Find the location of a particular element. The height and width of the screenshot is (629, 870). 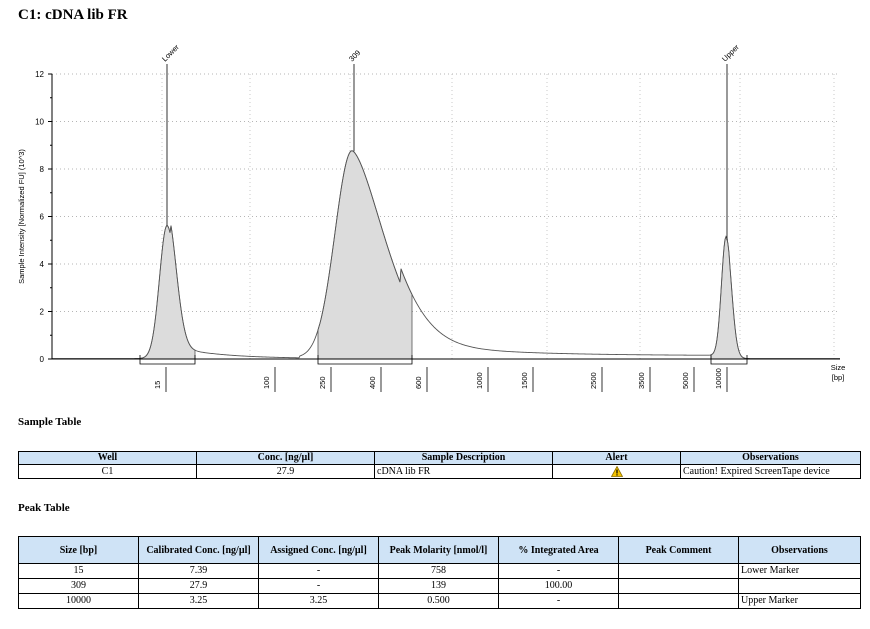

warning-icon is located at coordinates (616, 472).